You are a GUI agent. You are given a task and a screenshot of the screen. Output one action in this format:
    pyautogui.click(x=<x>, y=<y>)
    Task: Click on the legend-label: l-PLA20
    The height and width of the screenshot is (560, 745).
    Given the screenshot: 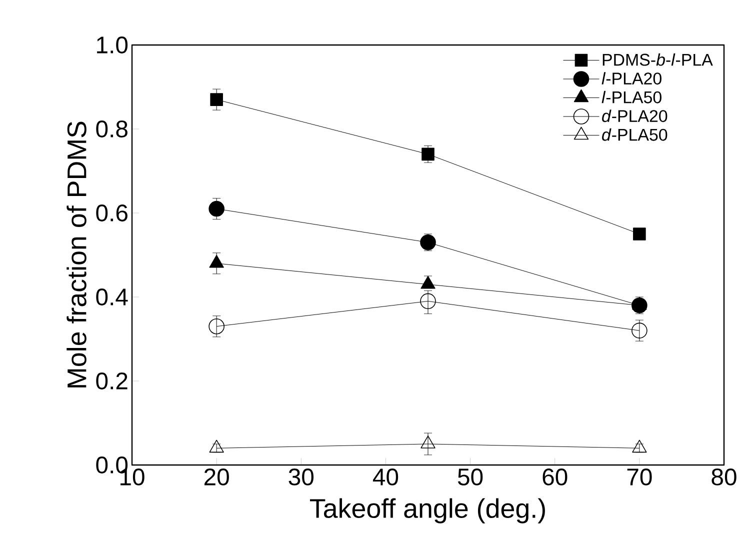 What is the action you would take?
    pyautogui.click(x=632, y=78)
    